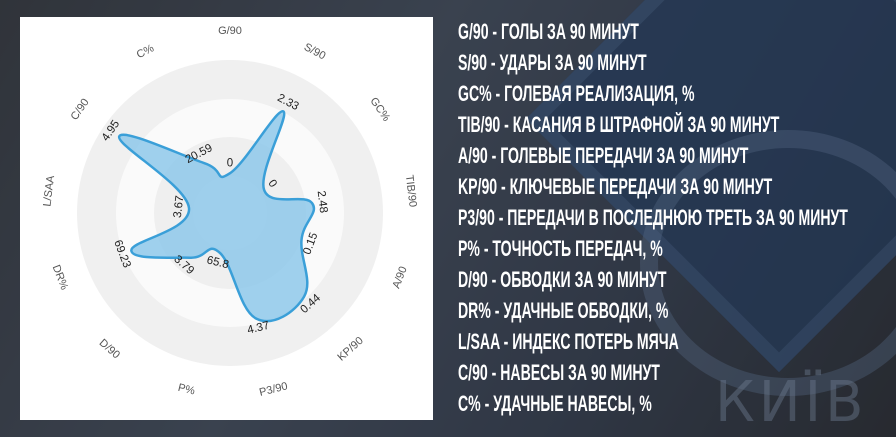 This screenshot has height=437, width=896. I want to click on background-logo-text: КИЇВ, so click(791, 402).